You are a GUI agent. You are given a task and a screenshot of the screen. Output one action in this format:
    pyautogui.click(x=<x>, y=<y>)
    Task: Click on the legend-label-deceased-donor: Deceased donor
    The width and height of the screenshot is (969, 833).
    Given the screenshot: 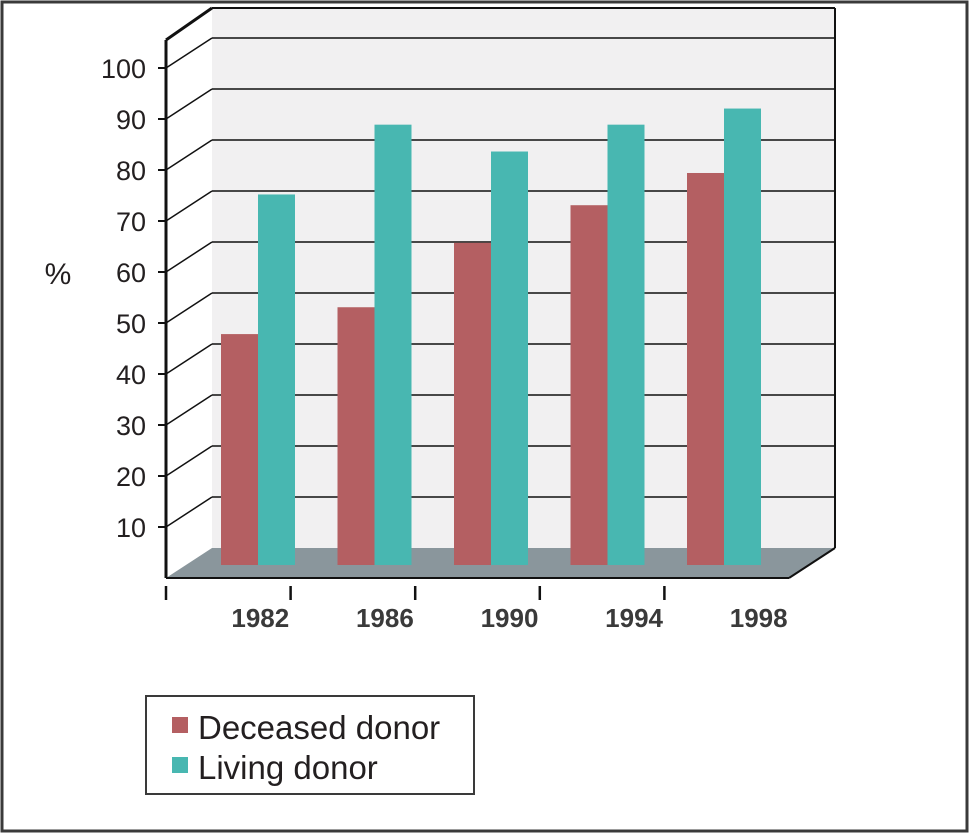 What is the action you would take?
    pyautogui.click(x=319, y=727)
    